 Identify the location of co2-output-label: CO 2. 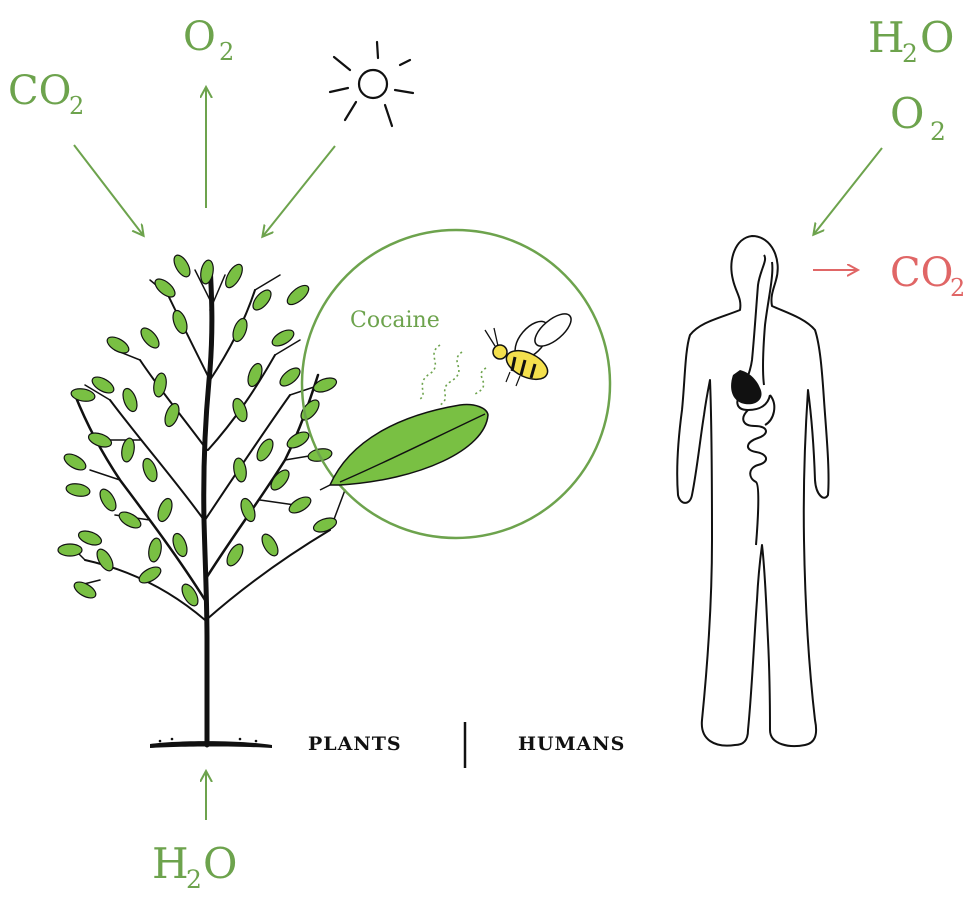
(927, 276).